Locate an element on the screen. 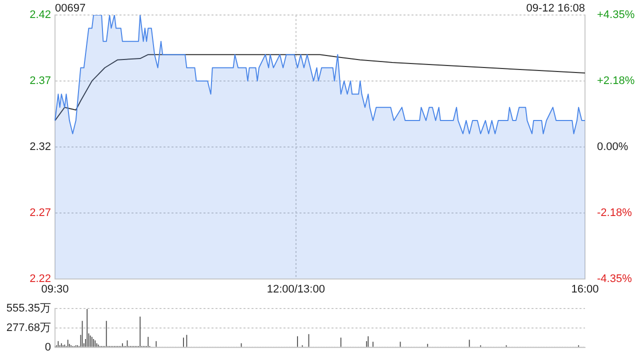 The image size is (640, 360). y2-tick-label: +2.18% is located at coordinates (616, 80).